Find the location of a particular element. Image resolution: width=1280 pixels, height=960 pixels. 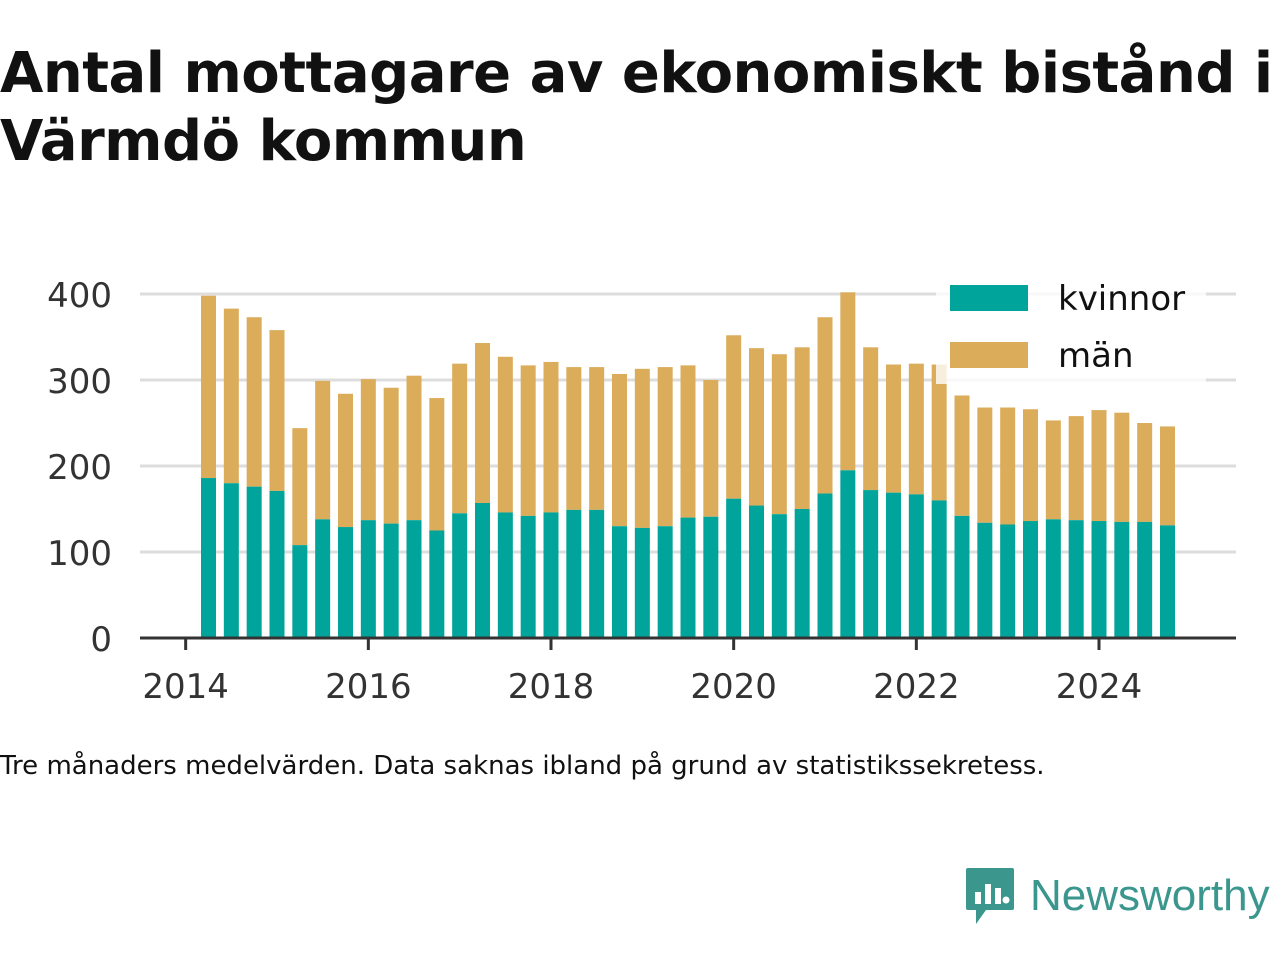

y-tick-label: 300 is located at coordinates (79, 382).